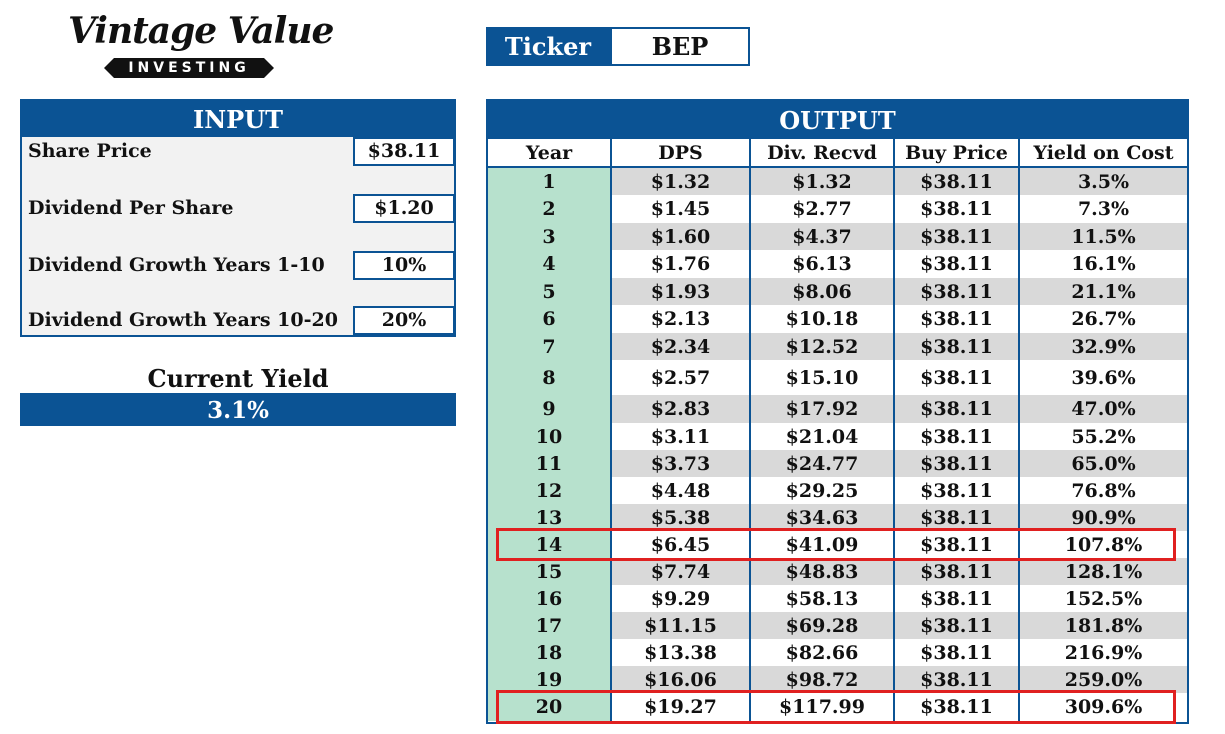 This screenshot has width=1225, height=734. I want to click on year-cell: 19, so click(550, 679).